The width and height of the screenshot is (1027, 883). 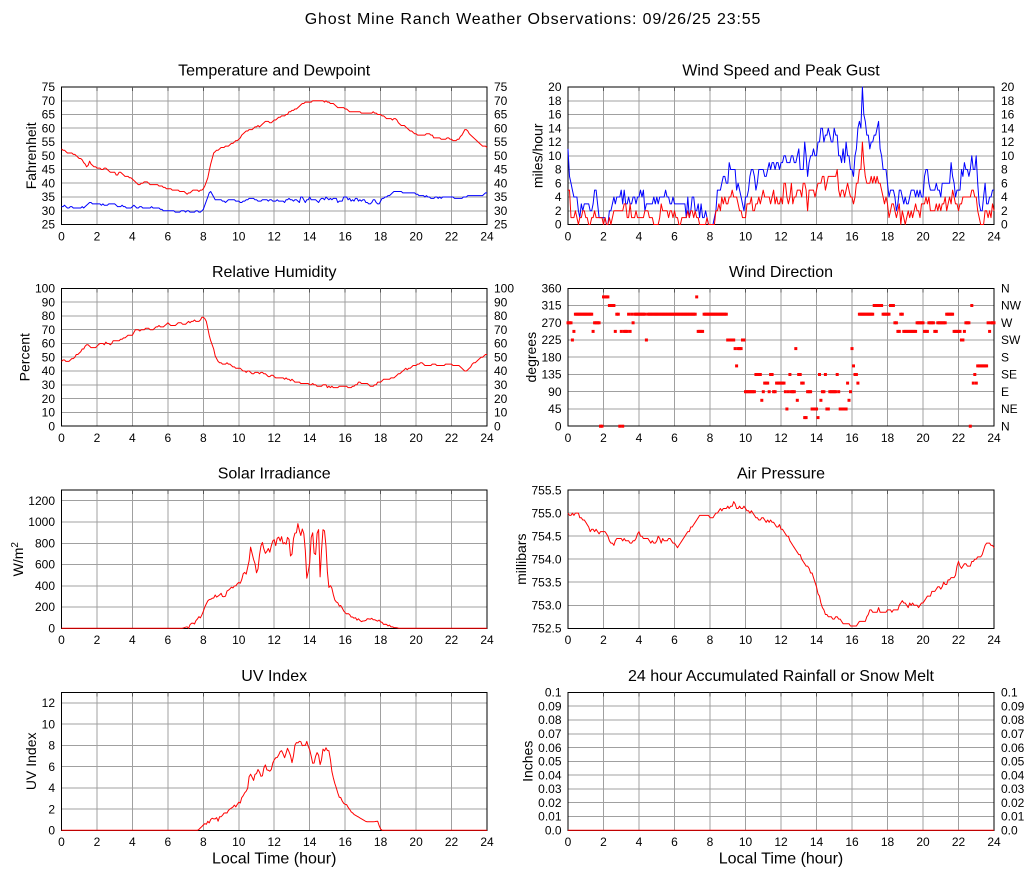 What do you see at coordinates (49, 197) in the screenshot?
I see `svg-text: 35` at bounding box center [49, 197].